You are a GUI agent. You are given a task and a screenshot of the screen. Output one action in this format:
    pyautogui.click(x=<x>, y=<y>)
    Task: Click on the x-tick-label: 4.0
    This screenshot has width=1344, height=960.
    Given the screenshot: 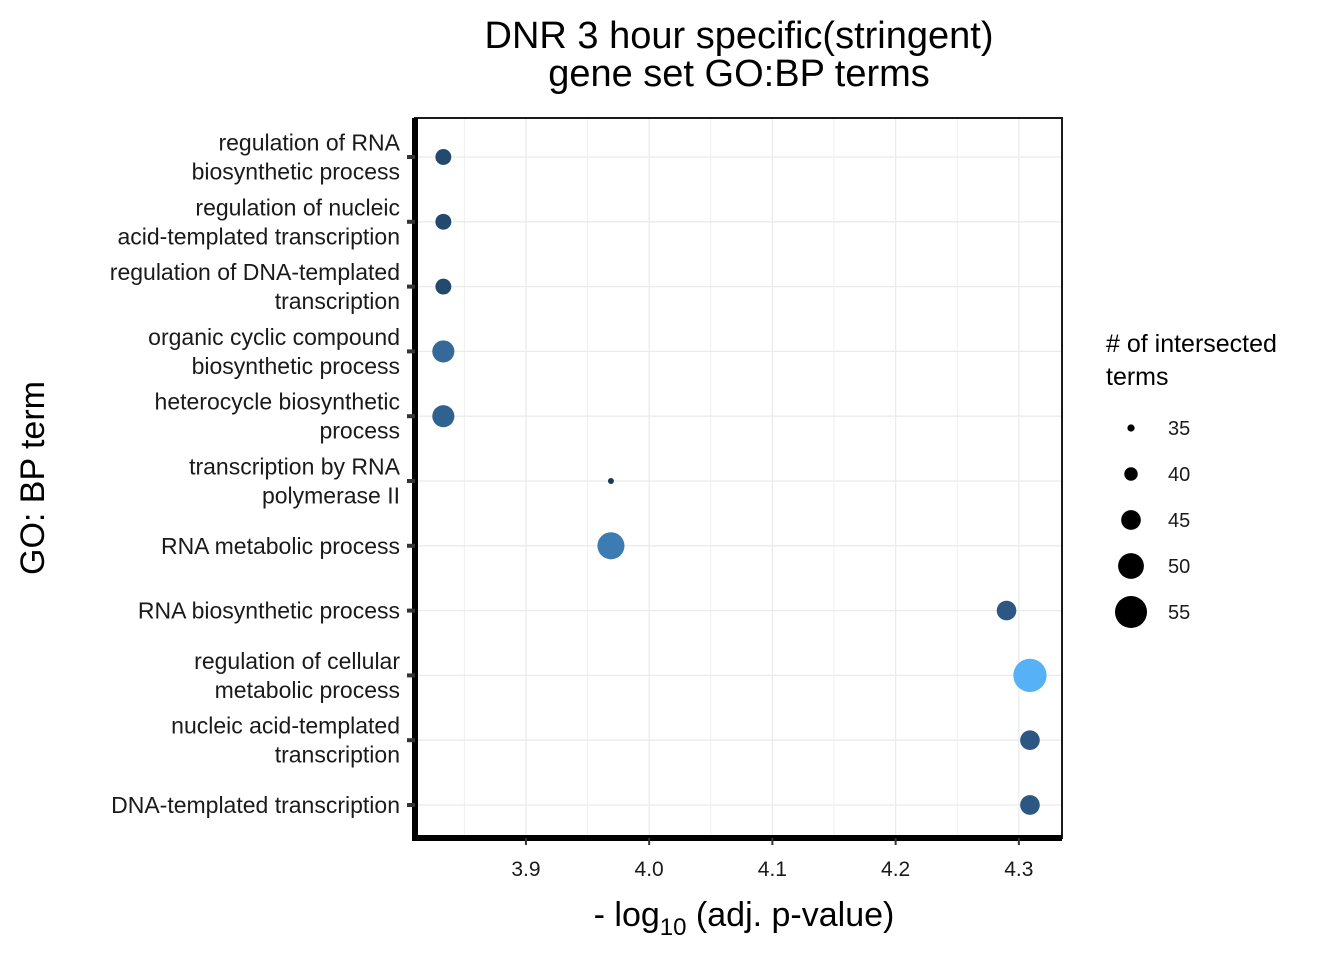 What is the action you would take?
    pyautogui.click(x=649, y=869)
    